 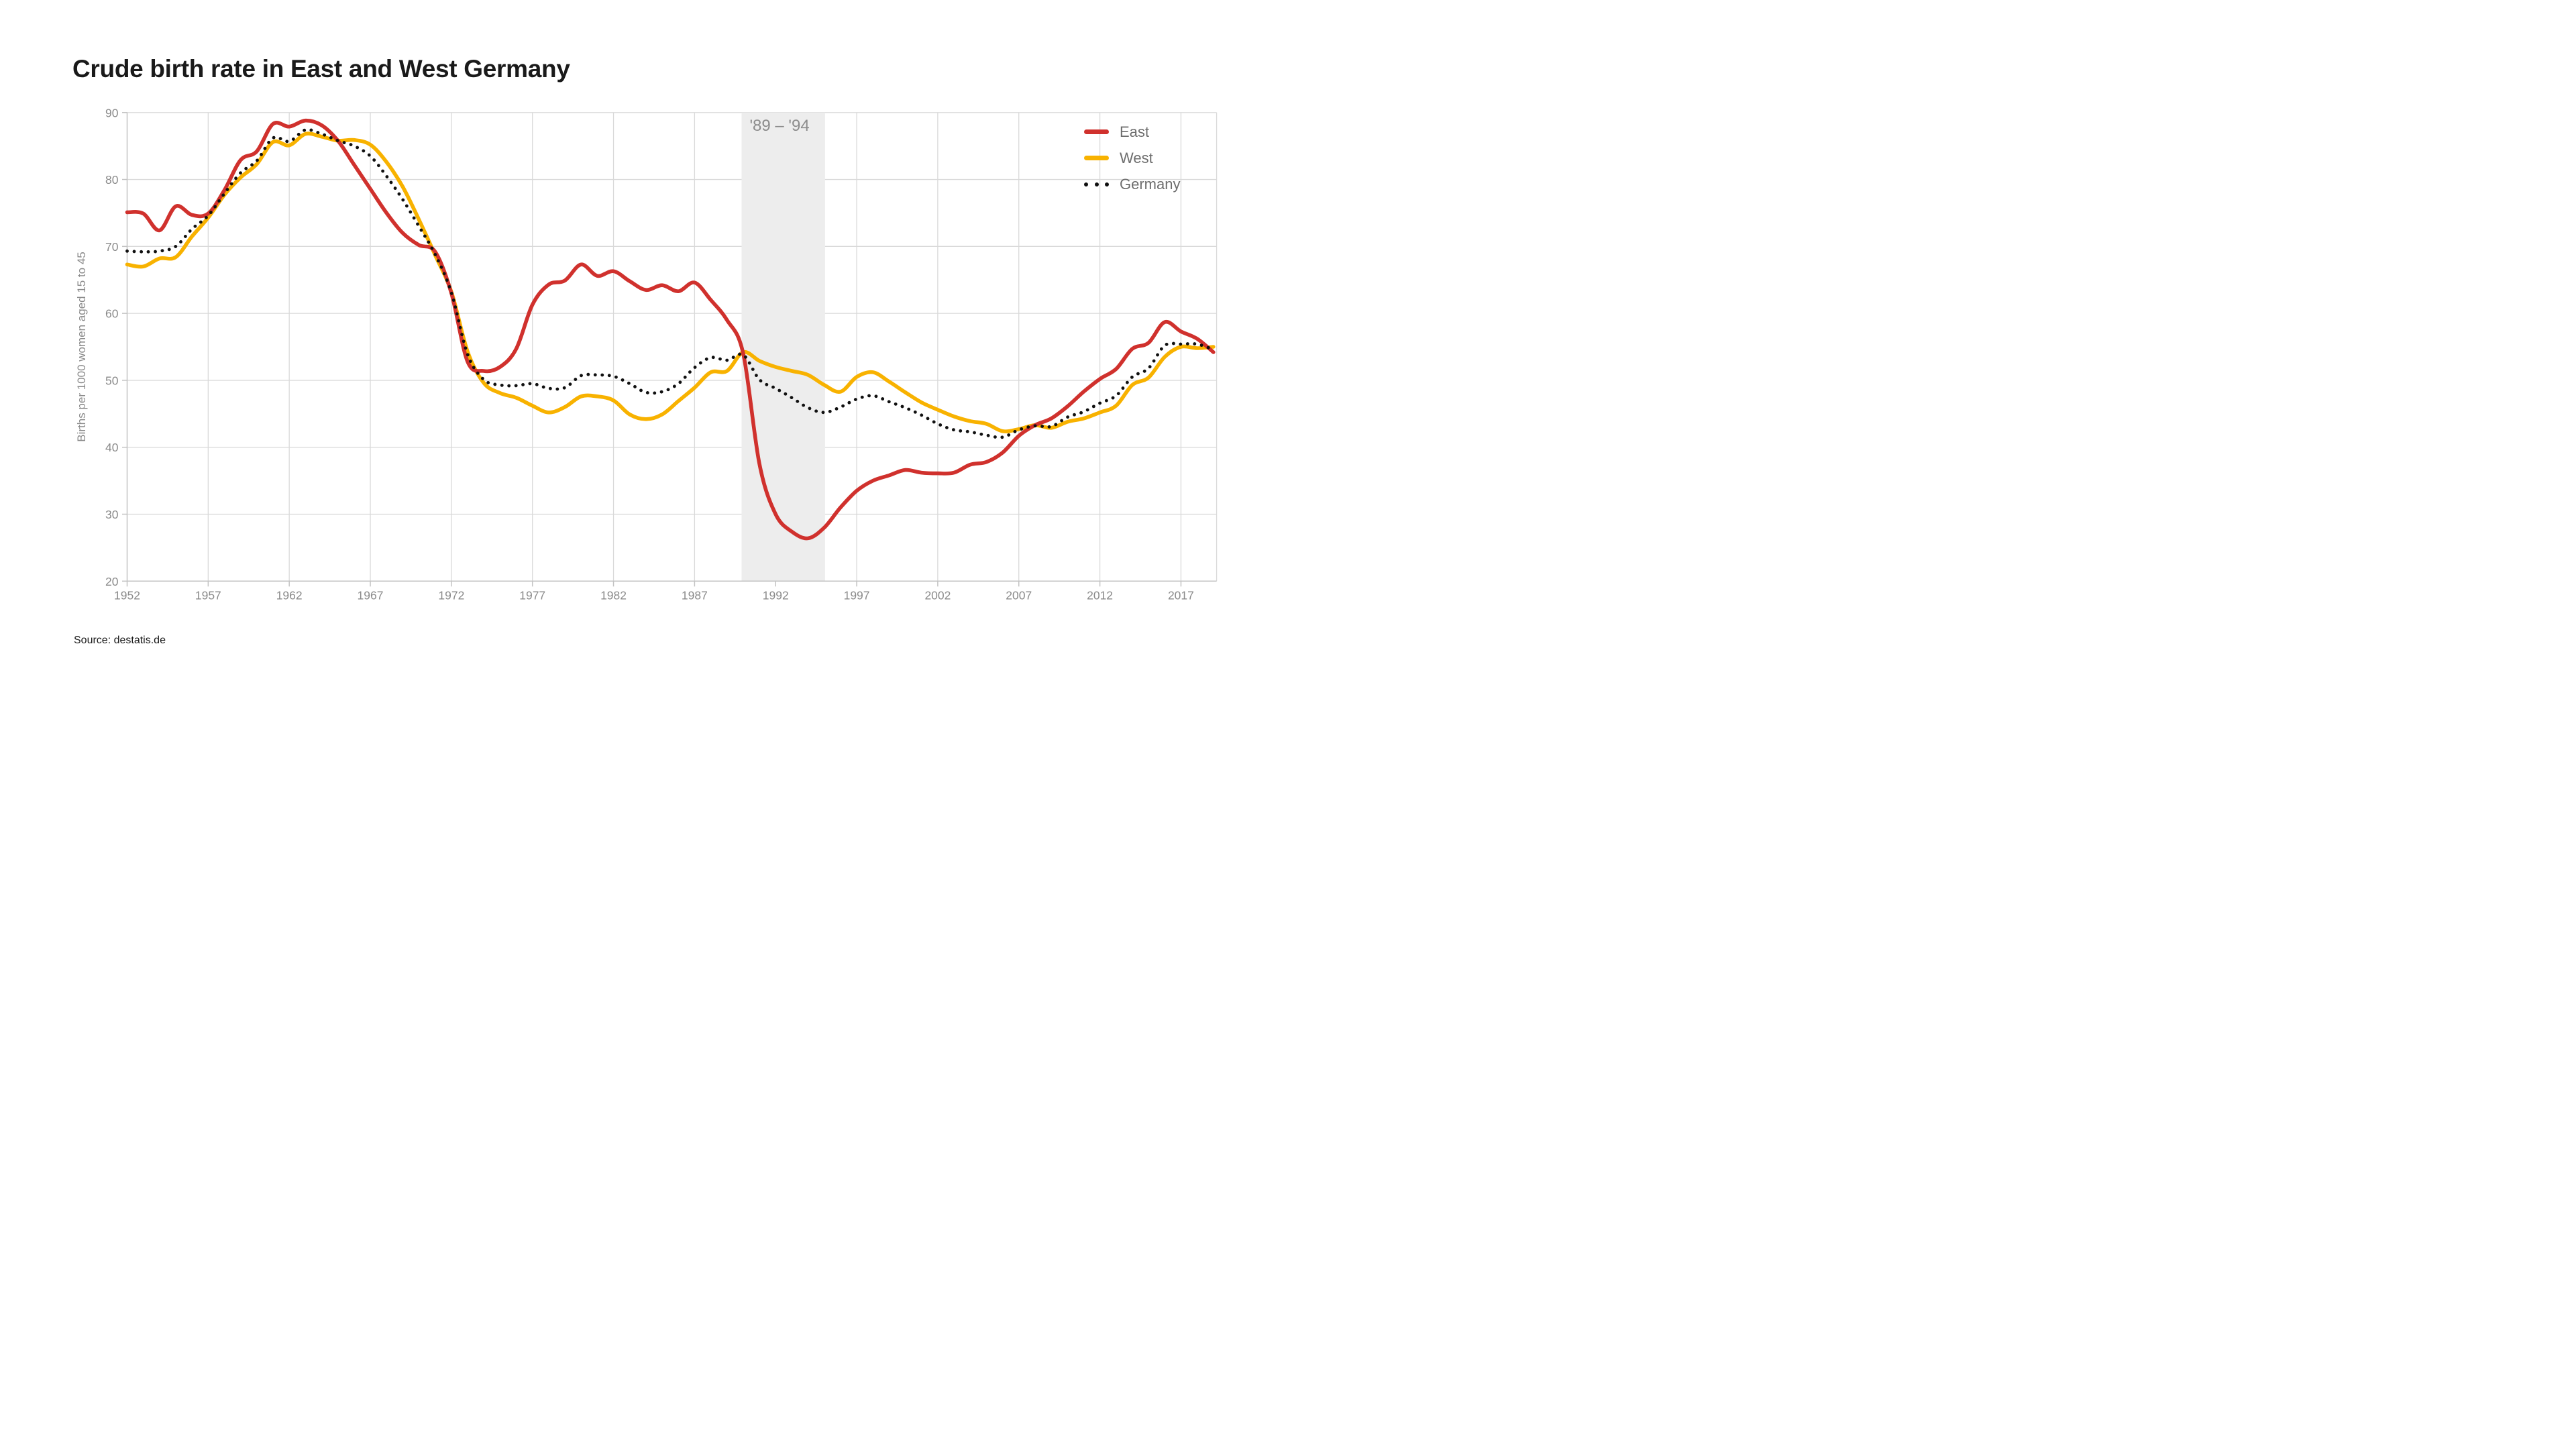 What do you see at coordinates (208, 595) in the screenshot?
I see `svg-text: 1957` at bounding box center [208, 595].